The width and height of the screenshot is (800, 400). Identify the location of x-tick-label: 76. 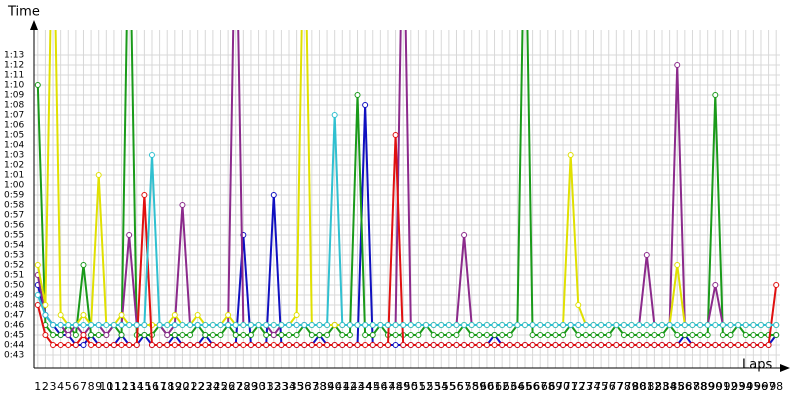
(609, 386).